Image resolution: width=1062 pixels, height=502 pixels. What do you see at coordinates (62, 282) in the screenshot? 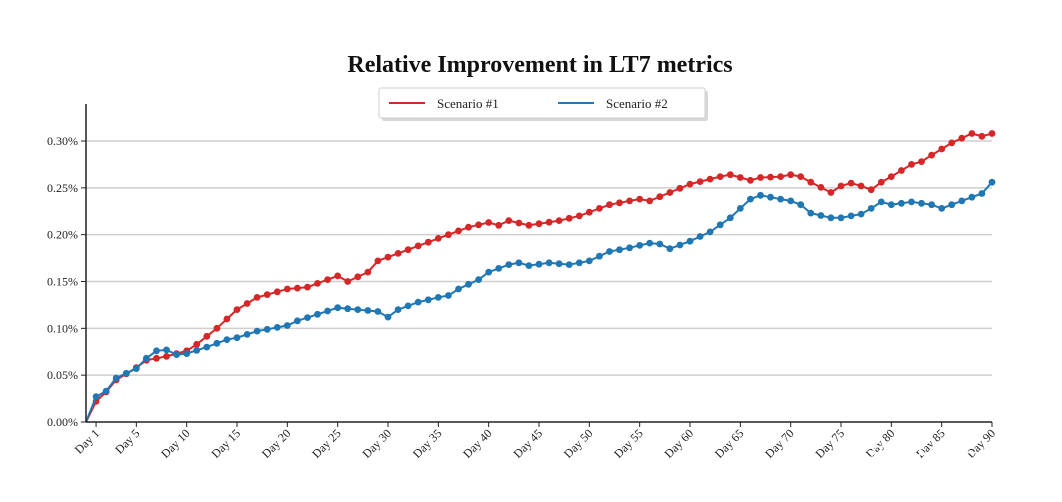
I see `y-tick-label: 0.15%` at bounding box center [62, 282].